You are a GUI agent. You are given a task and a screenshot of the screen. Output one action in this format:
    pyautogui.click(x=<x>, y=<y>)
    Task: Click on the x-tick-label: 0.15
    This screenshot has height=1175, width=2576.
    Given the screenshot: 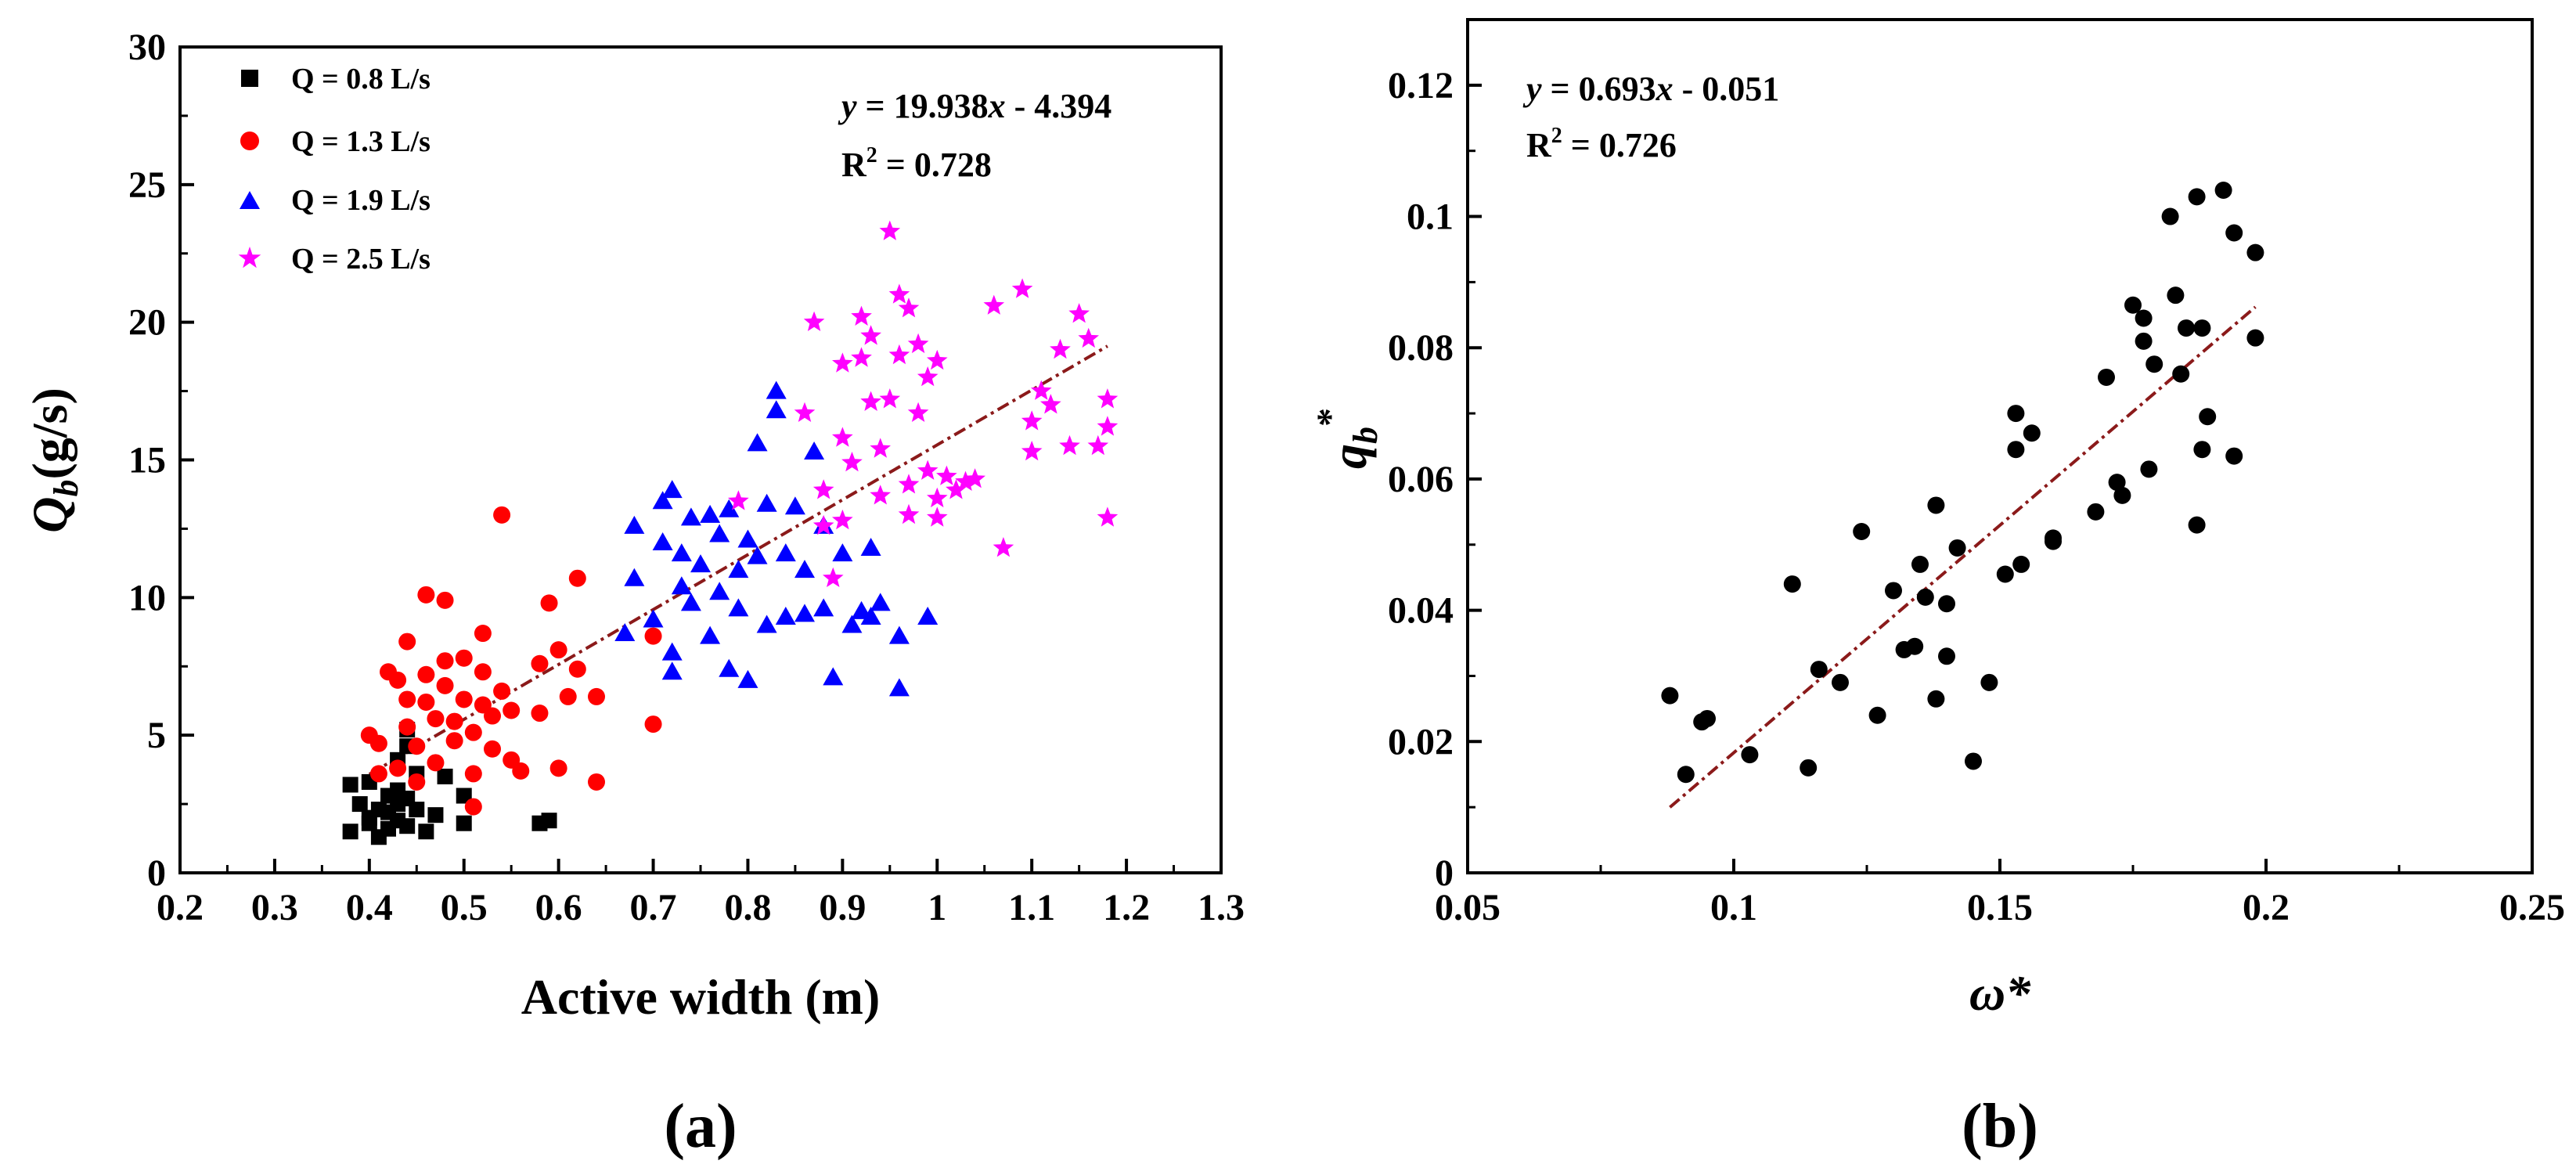 What is the action you would take?
    pyautogui.click(x=2000, y=907)
    